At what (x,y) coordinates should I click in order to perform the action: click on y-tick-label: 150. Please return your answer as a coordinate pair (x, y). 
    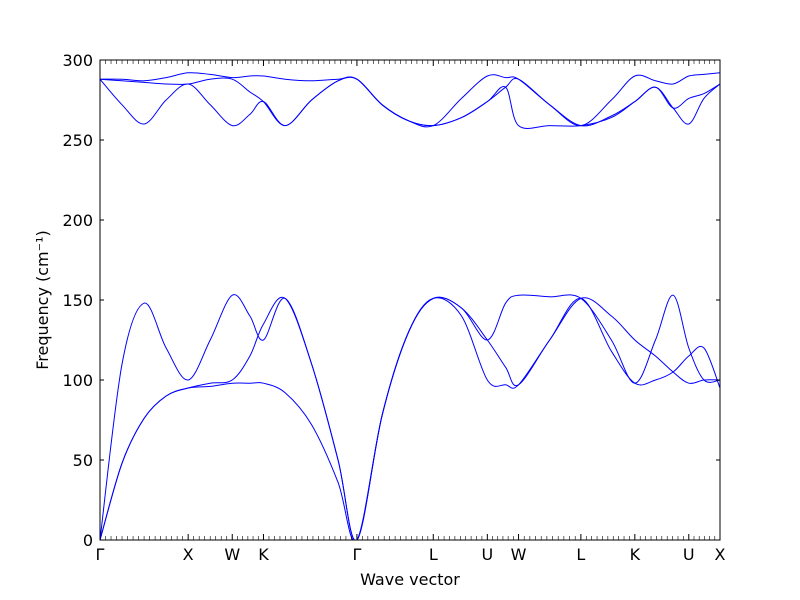
    Looking at the image, I should click on (77, 300).